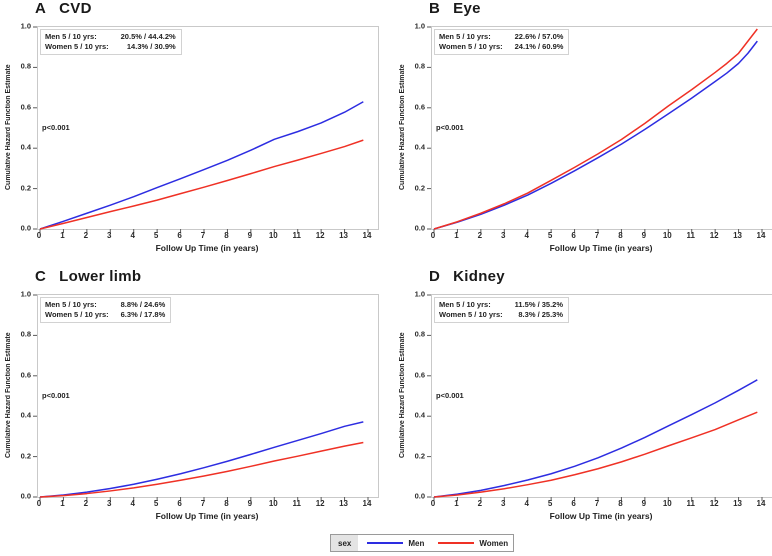 This screenshot has height=556, width=772. I want to click on panel-name: Kidney, so click(479, 276).